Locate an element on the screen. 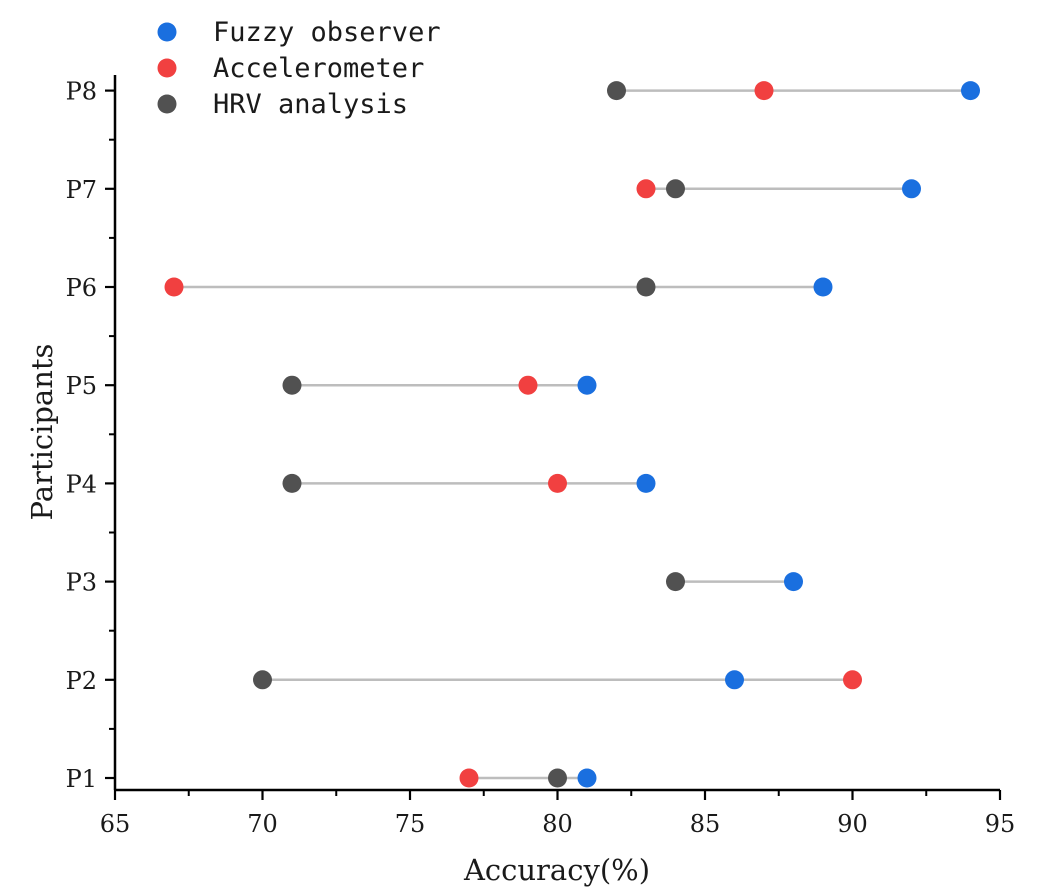  x-tick-label: 80 is located at coordinates (557, 824).